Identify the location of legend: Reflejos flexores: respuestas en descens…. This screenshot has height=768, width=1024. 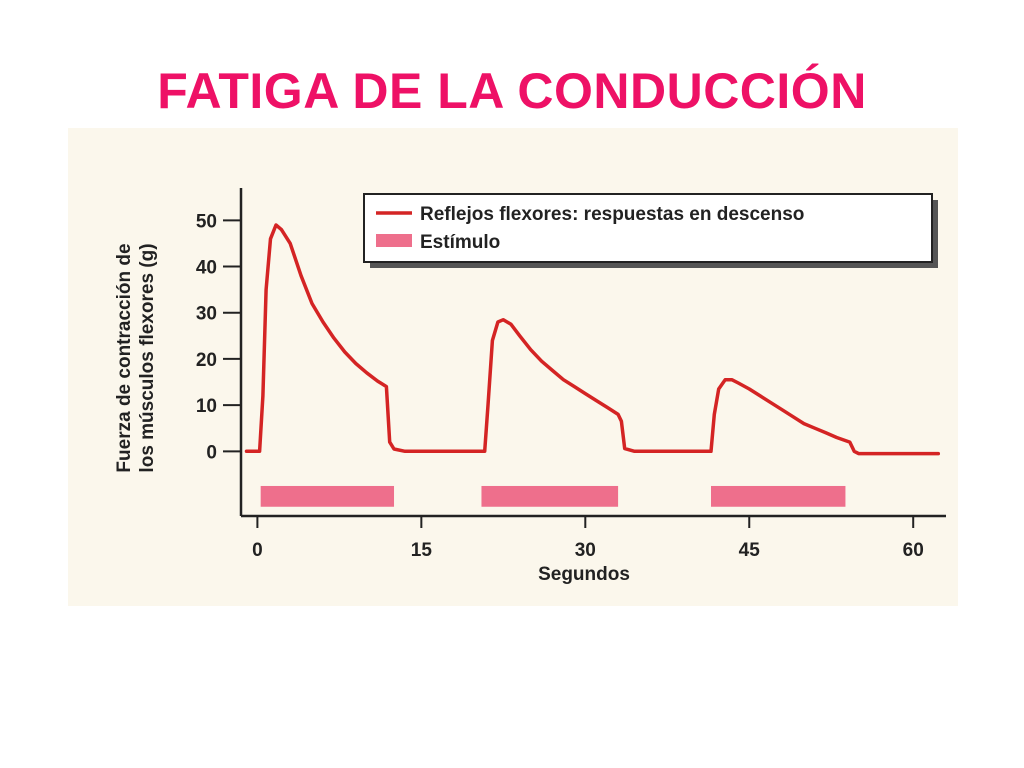
(650, 230).